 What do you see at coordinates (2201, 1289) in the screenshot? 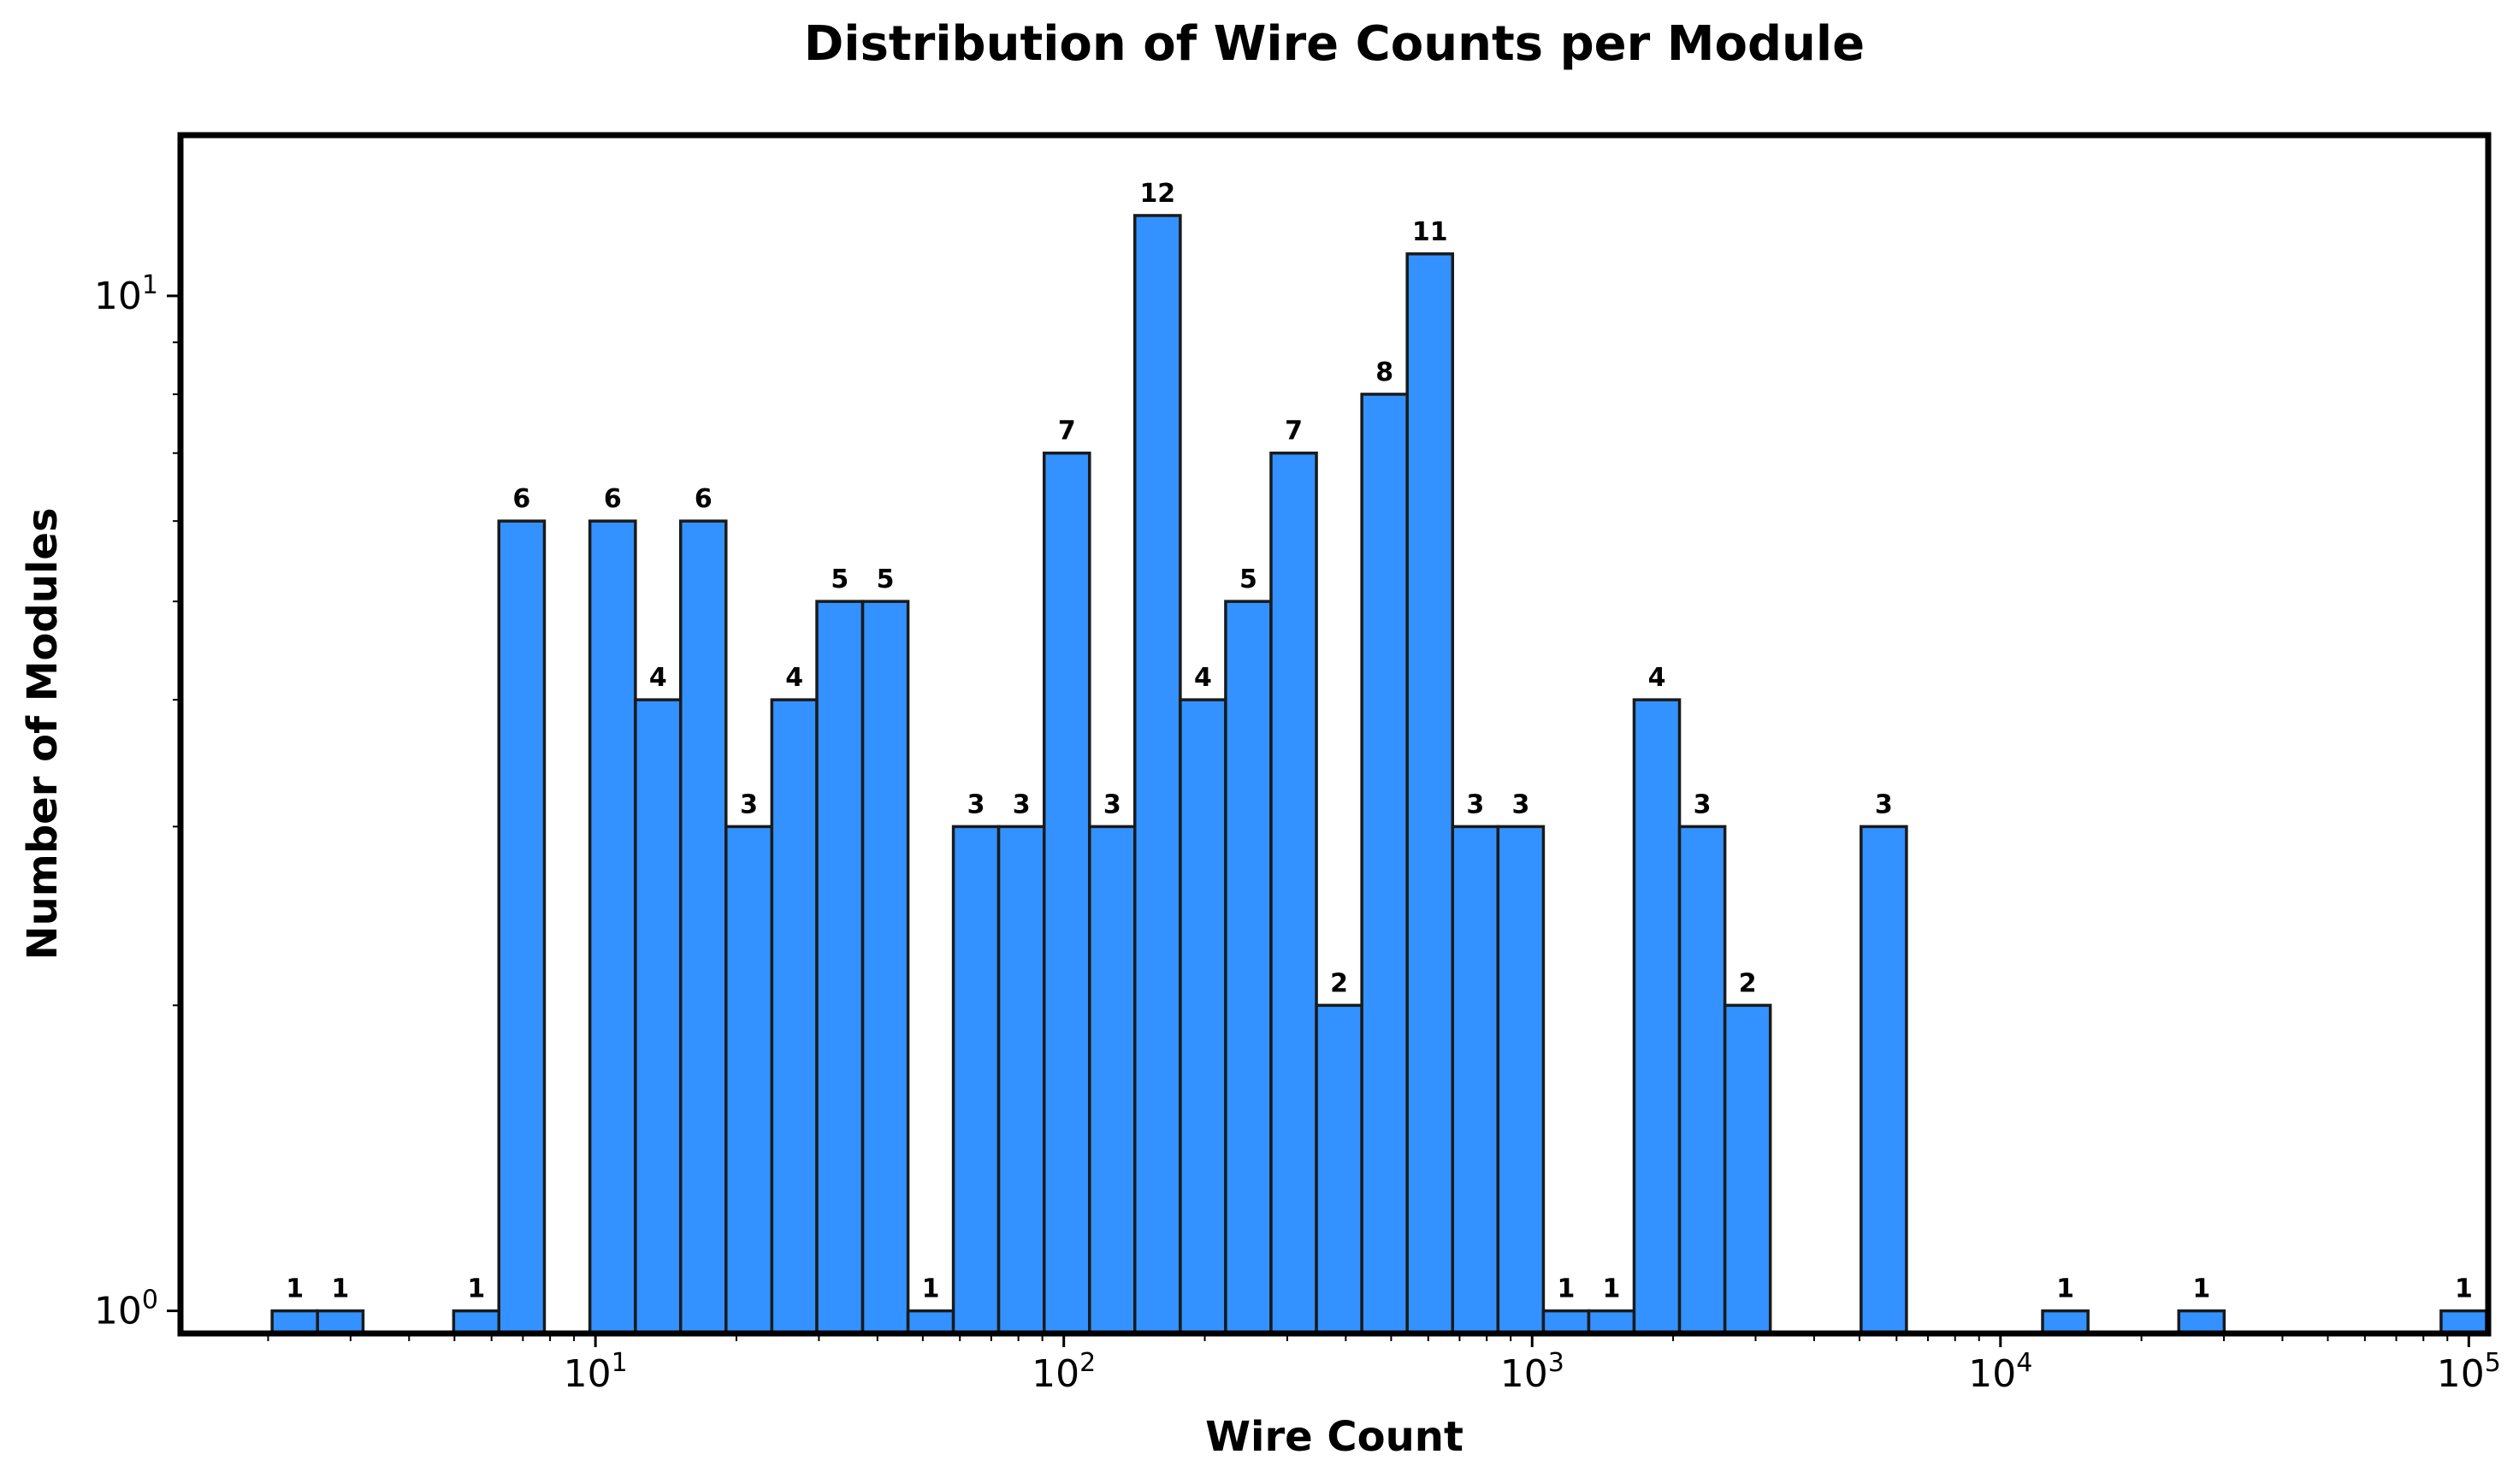
I see `bar-label-32: 1` at bounding box center [2201, 1289].